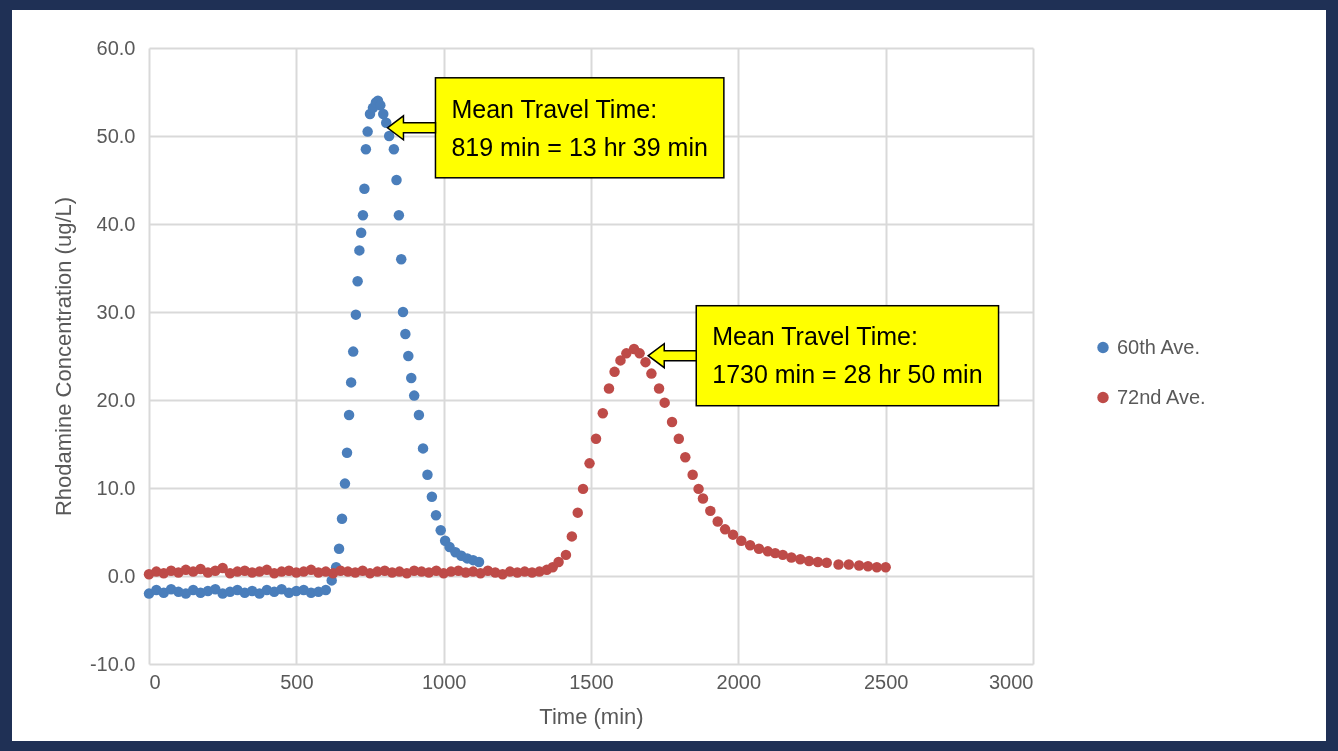 This screenshot has height=751, width=1338. I want to click on callout: Mean Travel Time: 1730 min = 28 hr 50 min, so click(847, 355).